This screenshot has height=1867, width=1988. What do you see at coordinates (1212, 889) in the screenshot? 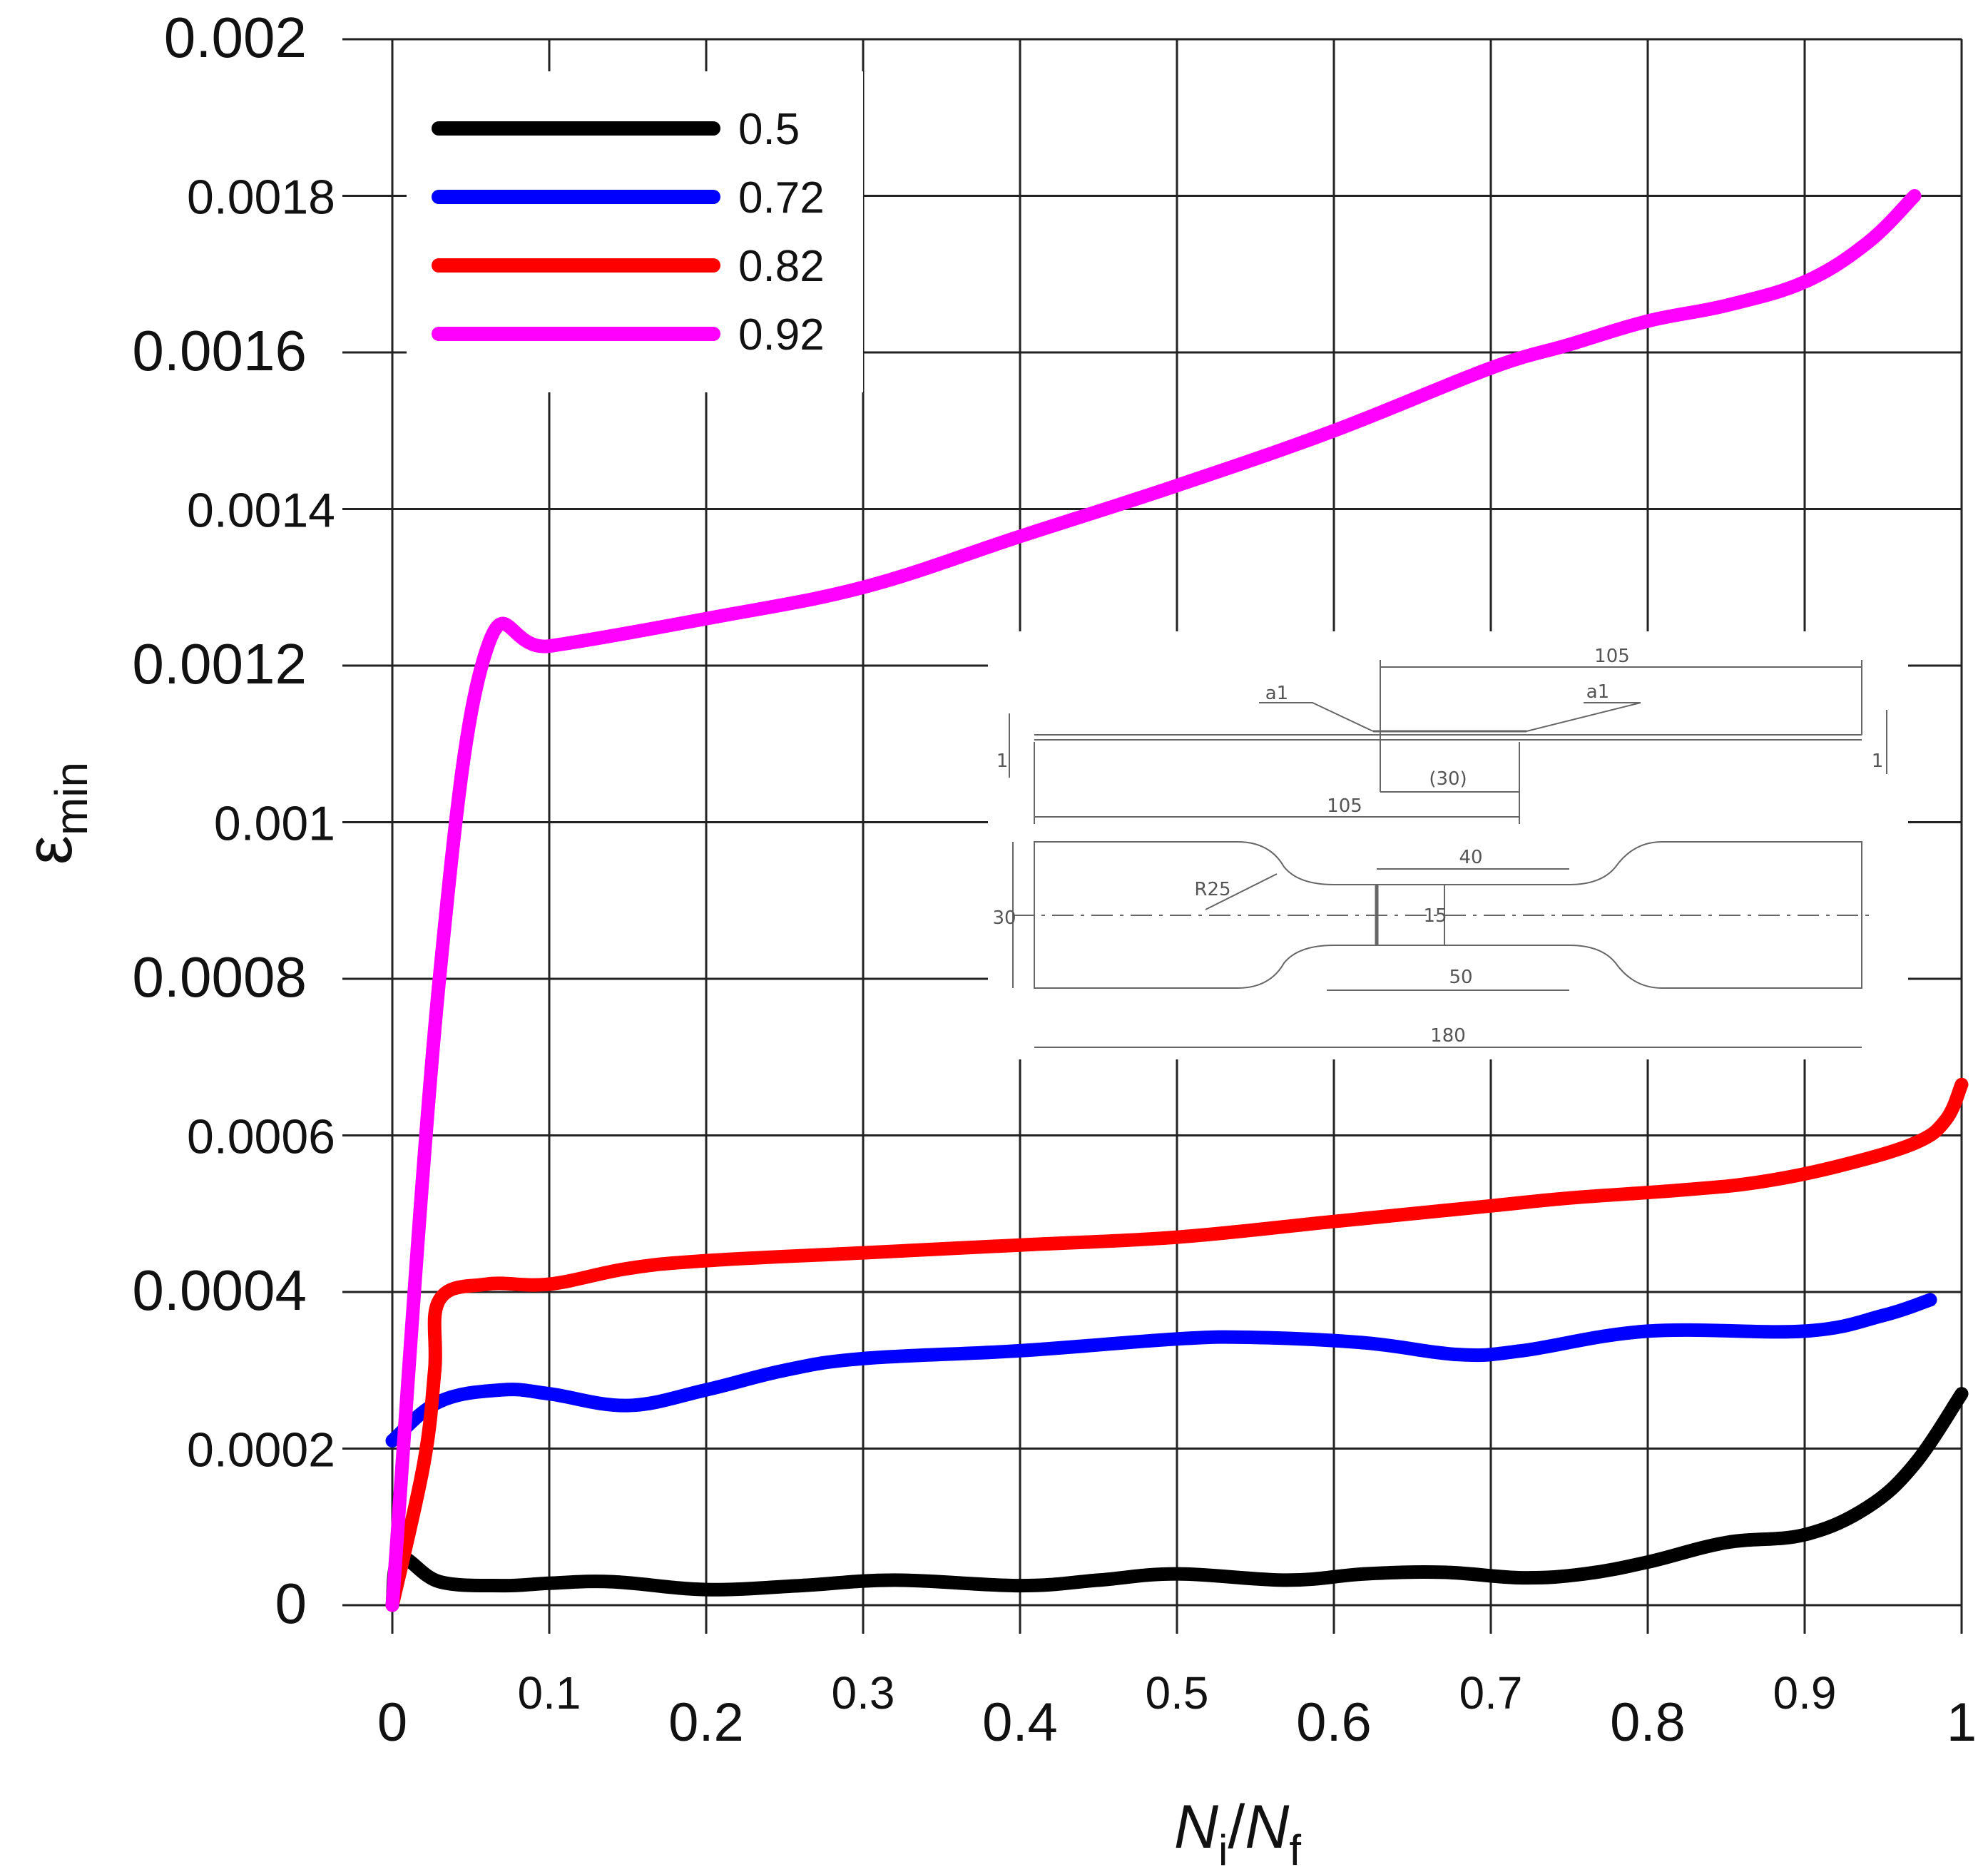
I see `dim-label-r25: R25` at bounding box center [1212, 889].